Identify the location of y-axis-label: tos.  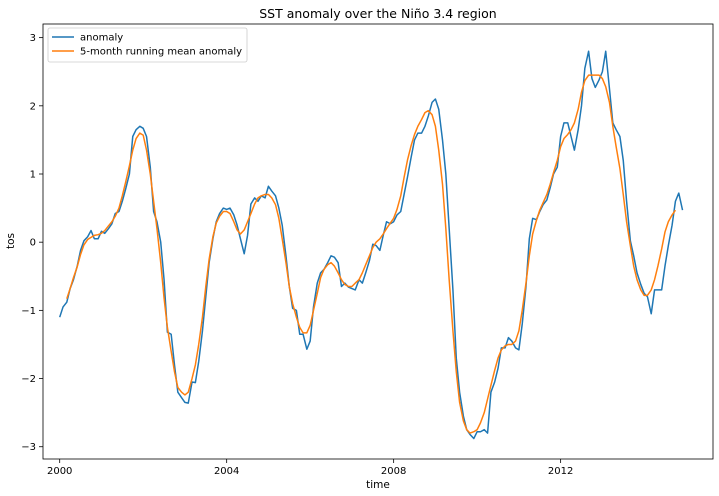
(11, 241).